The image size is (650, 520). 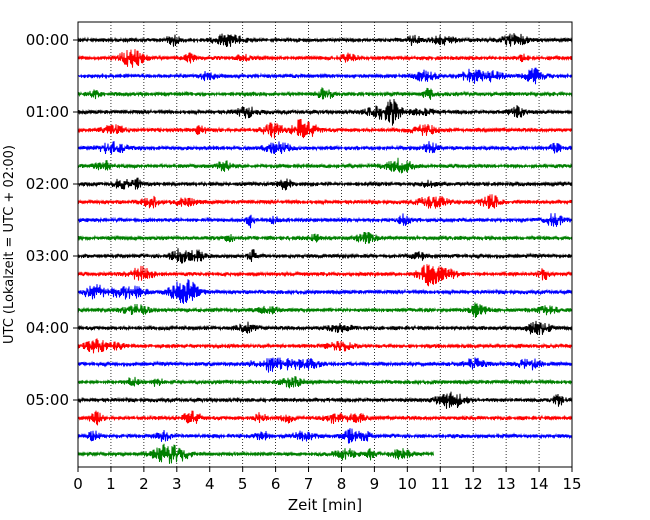 What do you see at coordinates (9, 244) in the screenshot?
I see `y-axis-label: UTC (Lokalzeit = UTC + 02:00)` at bounding box center [9, 244].